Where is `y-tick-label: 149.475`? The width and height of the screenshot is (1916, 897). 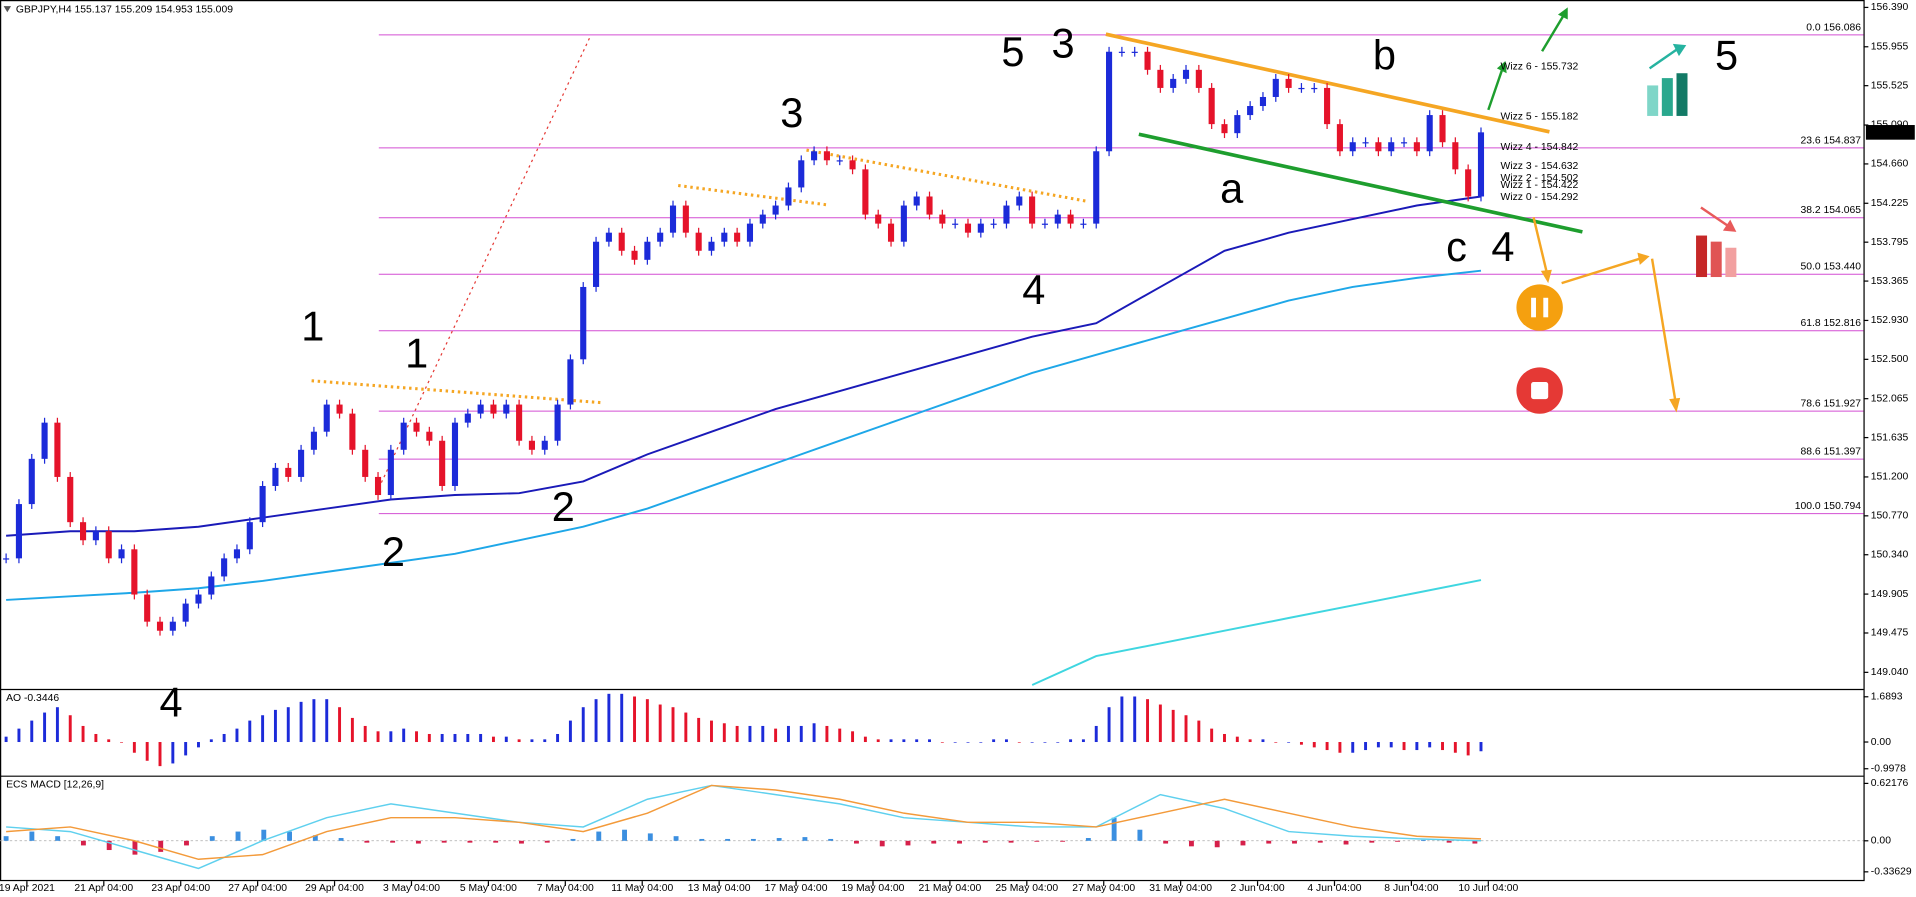
y-tick-label: 149.475 is located at coordinates (1890, 633).